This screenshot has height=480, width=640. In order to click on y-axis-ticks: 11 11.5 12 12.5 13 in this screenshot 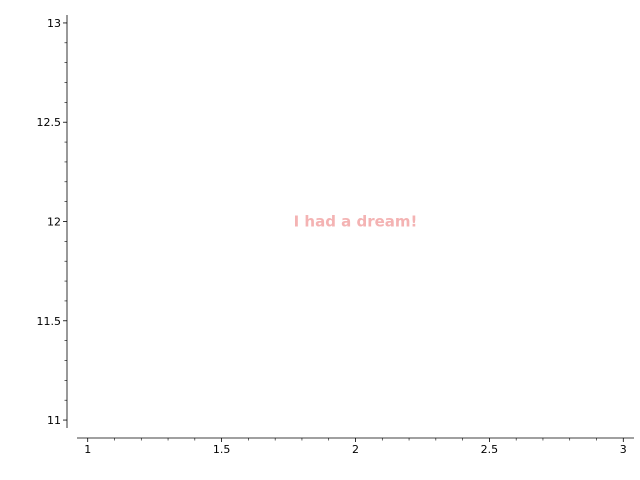, I will do `click(52, 222)`.